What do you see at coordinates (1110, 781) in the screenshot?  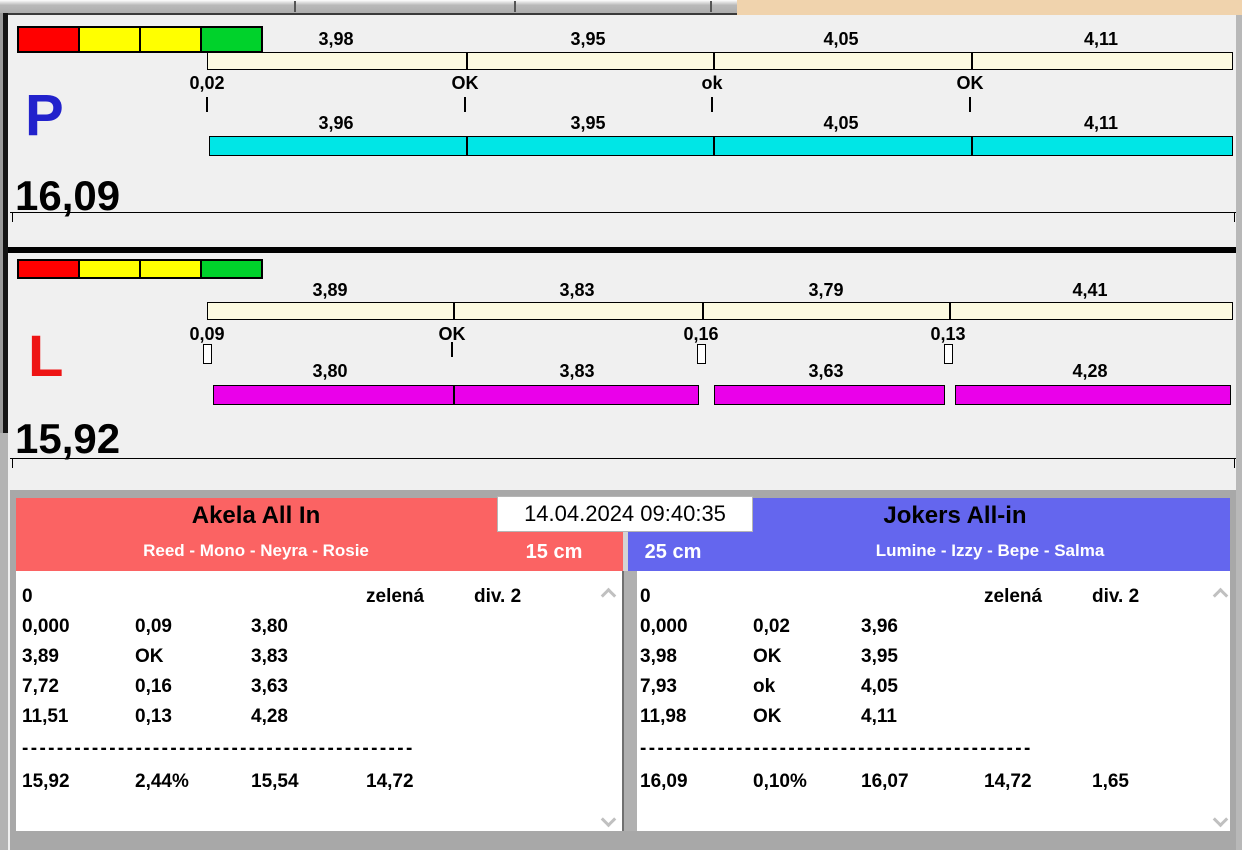 I see `right-summary-diff: 1,65` at bounding box center [1110, 781].